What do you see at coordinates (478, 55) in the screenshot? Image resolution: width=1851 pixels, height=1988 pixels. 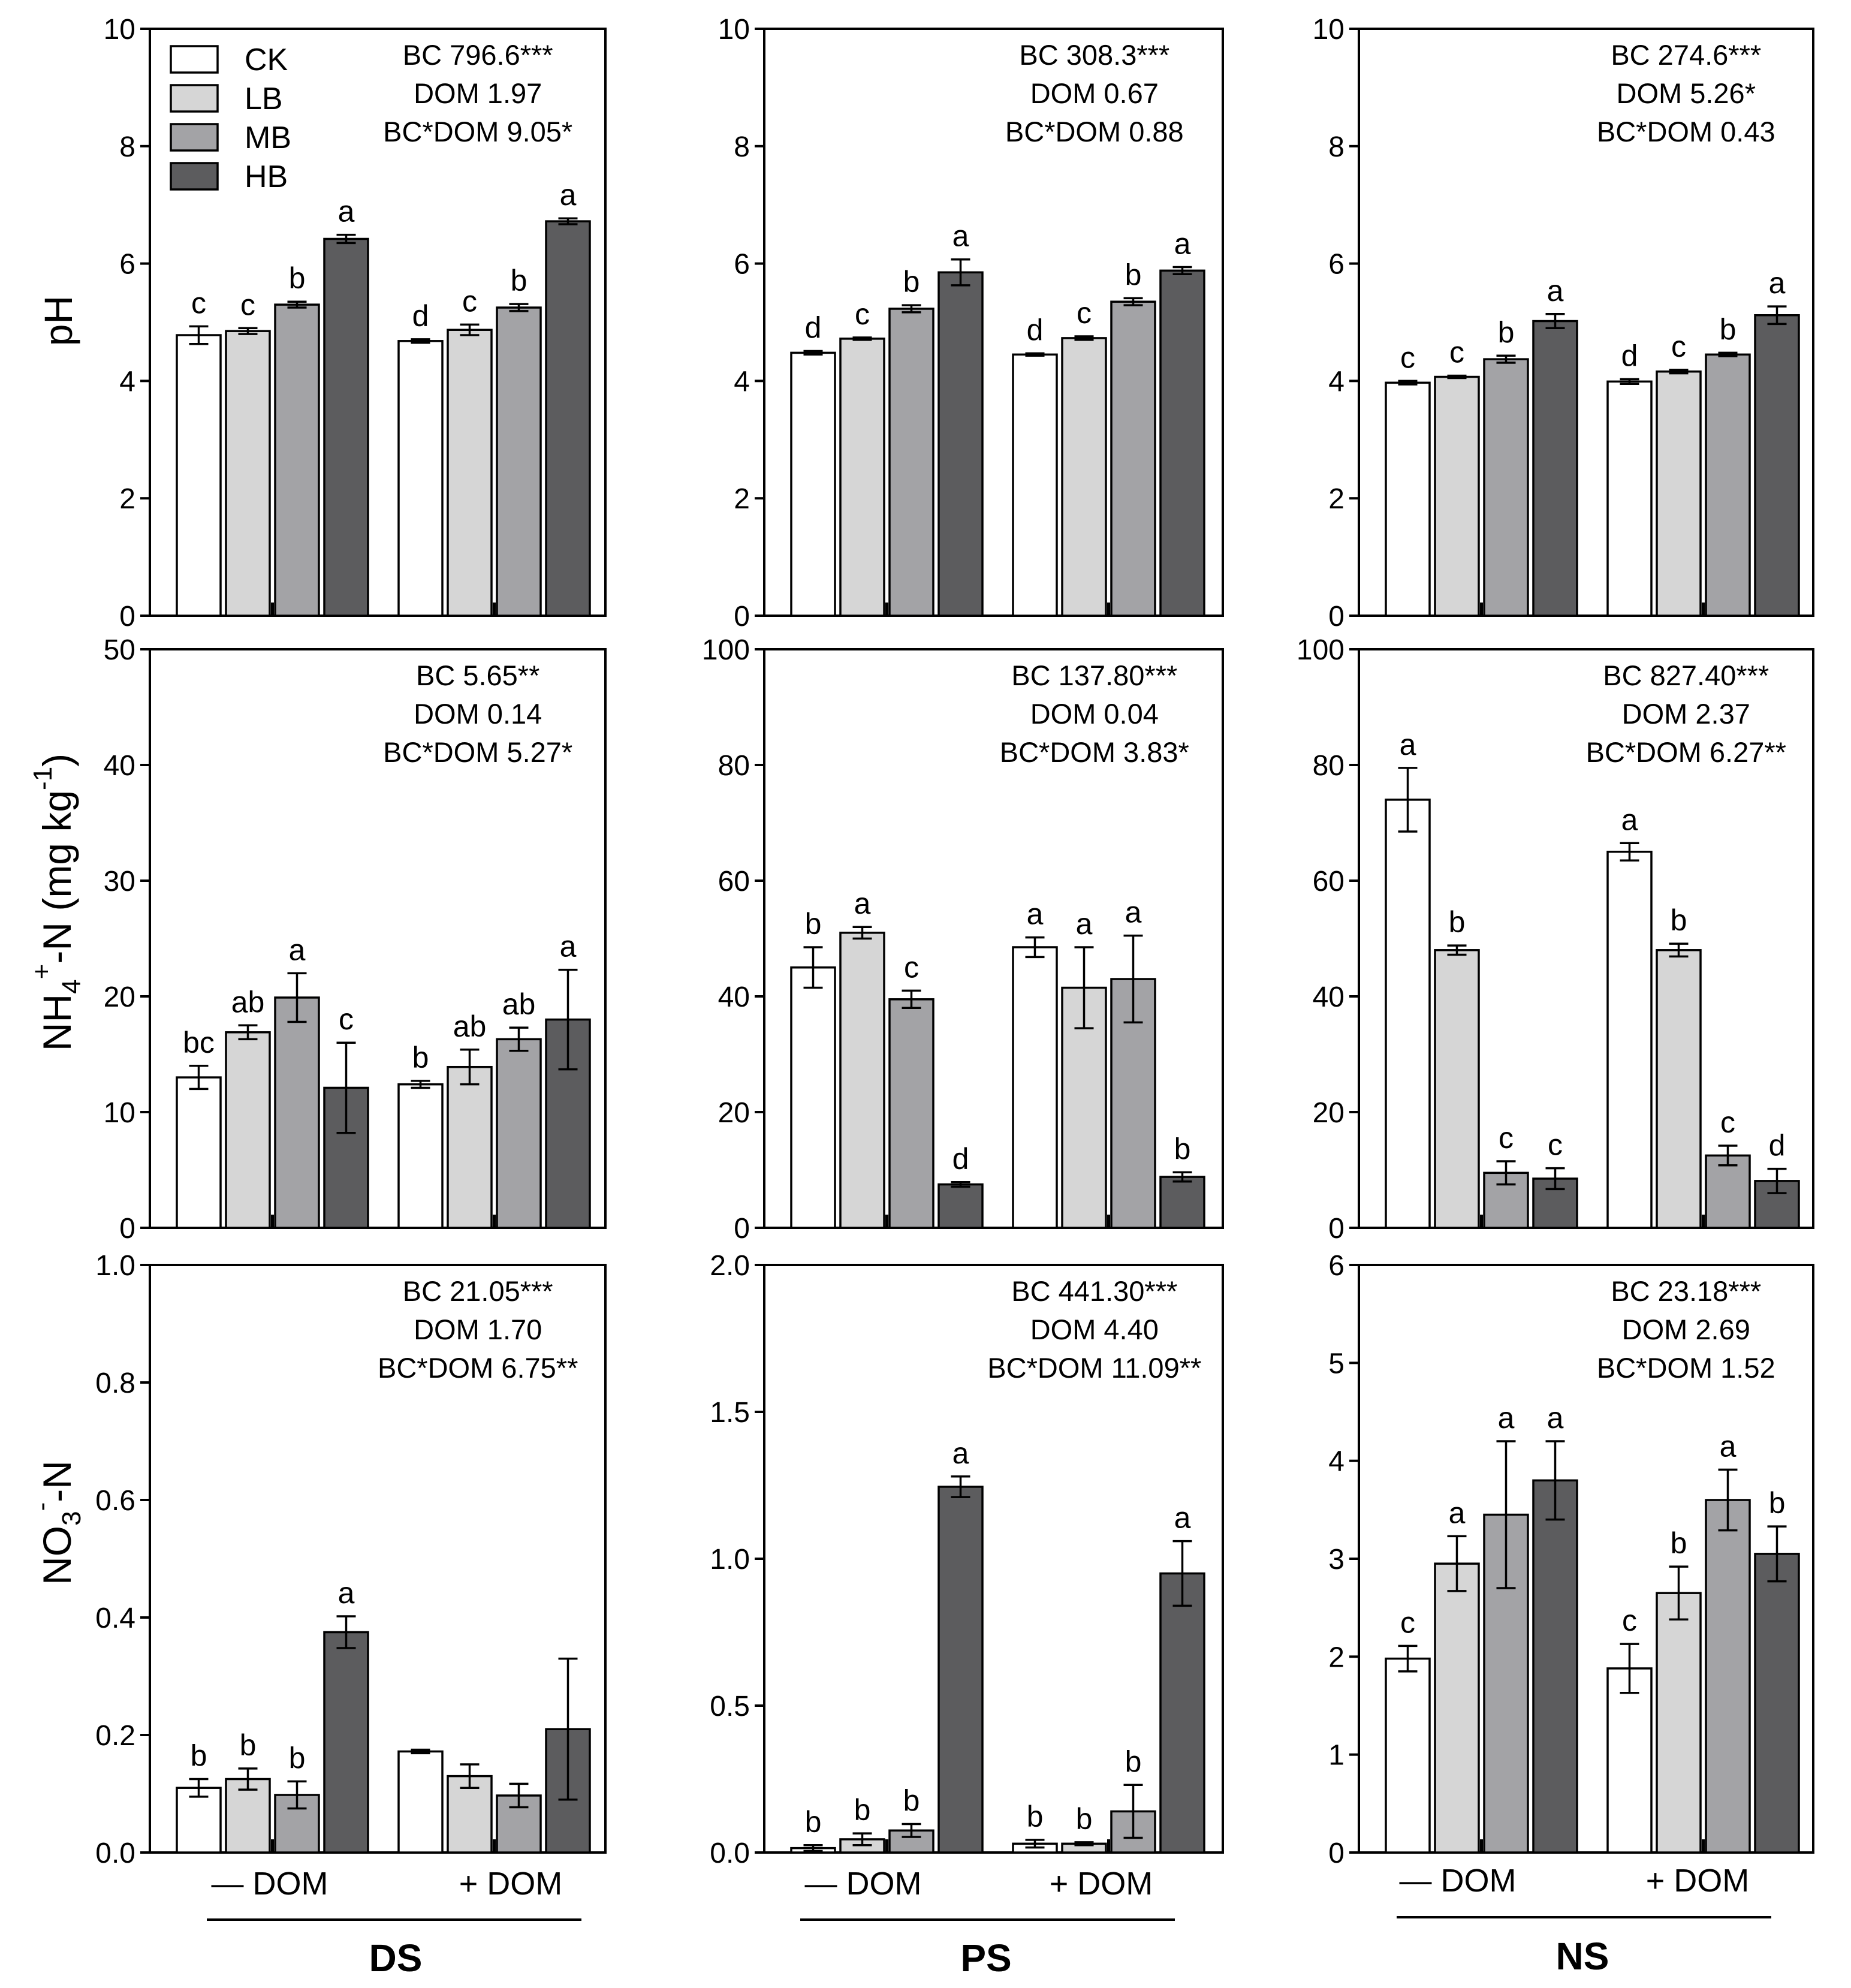 I see `anova-stat-0: BC 796.6***` at bounding box center [478, 55].